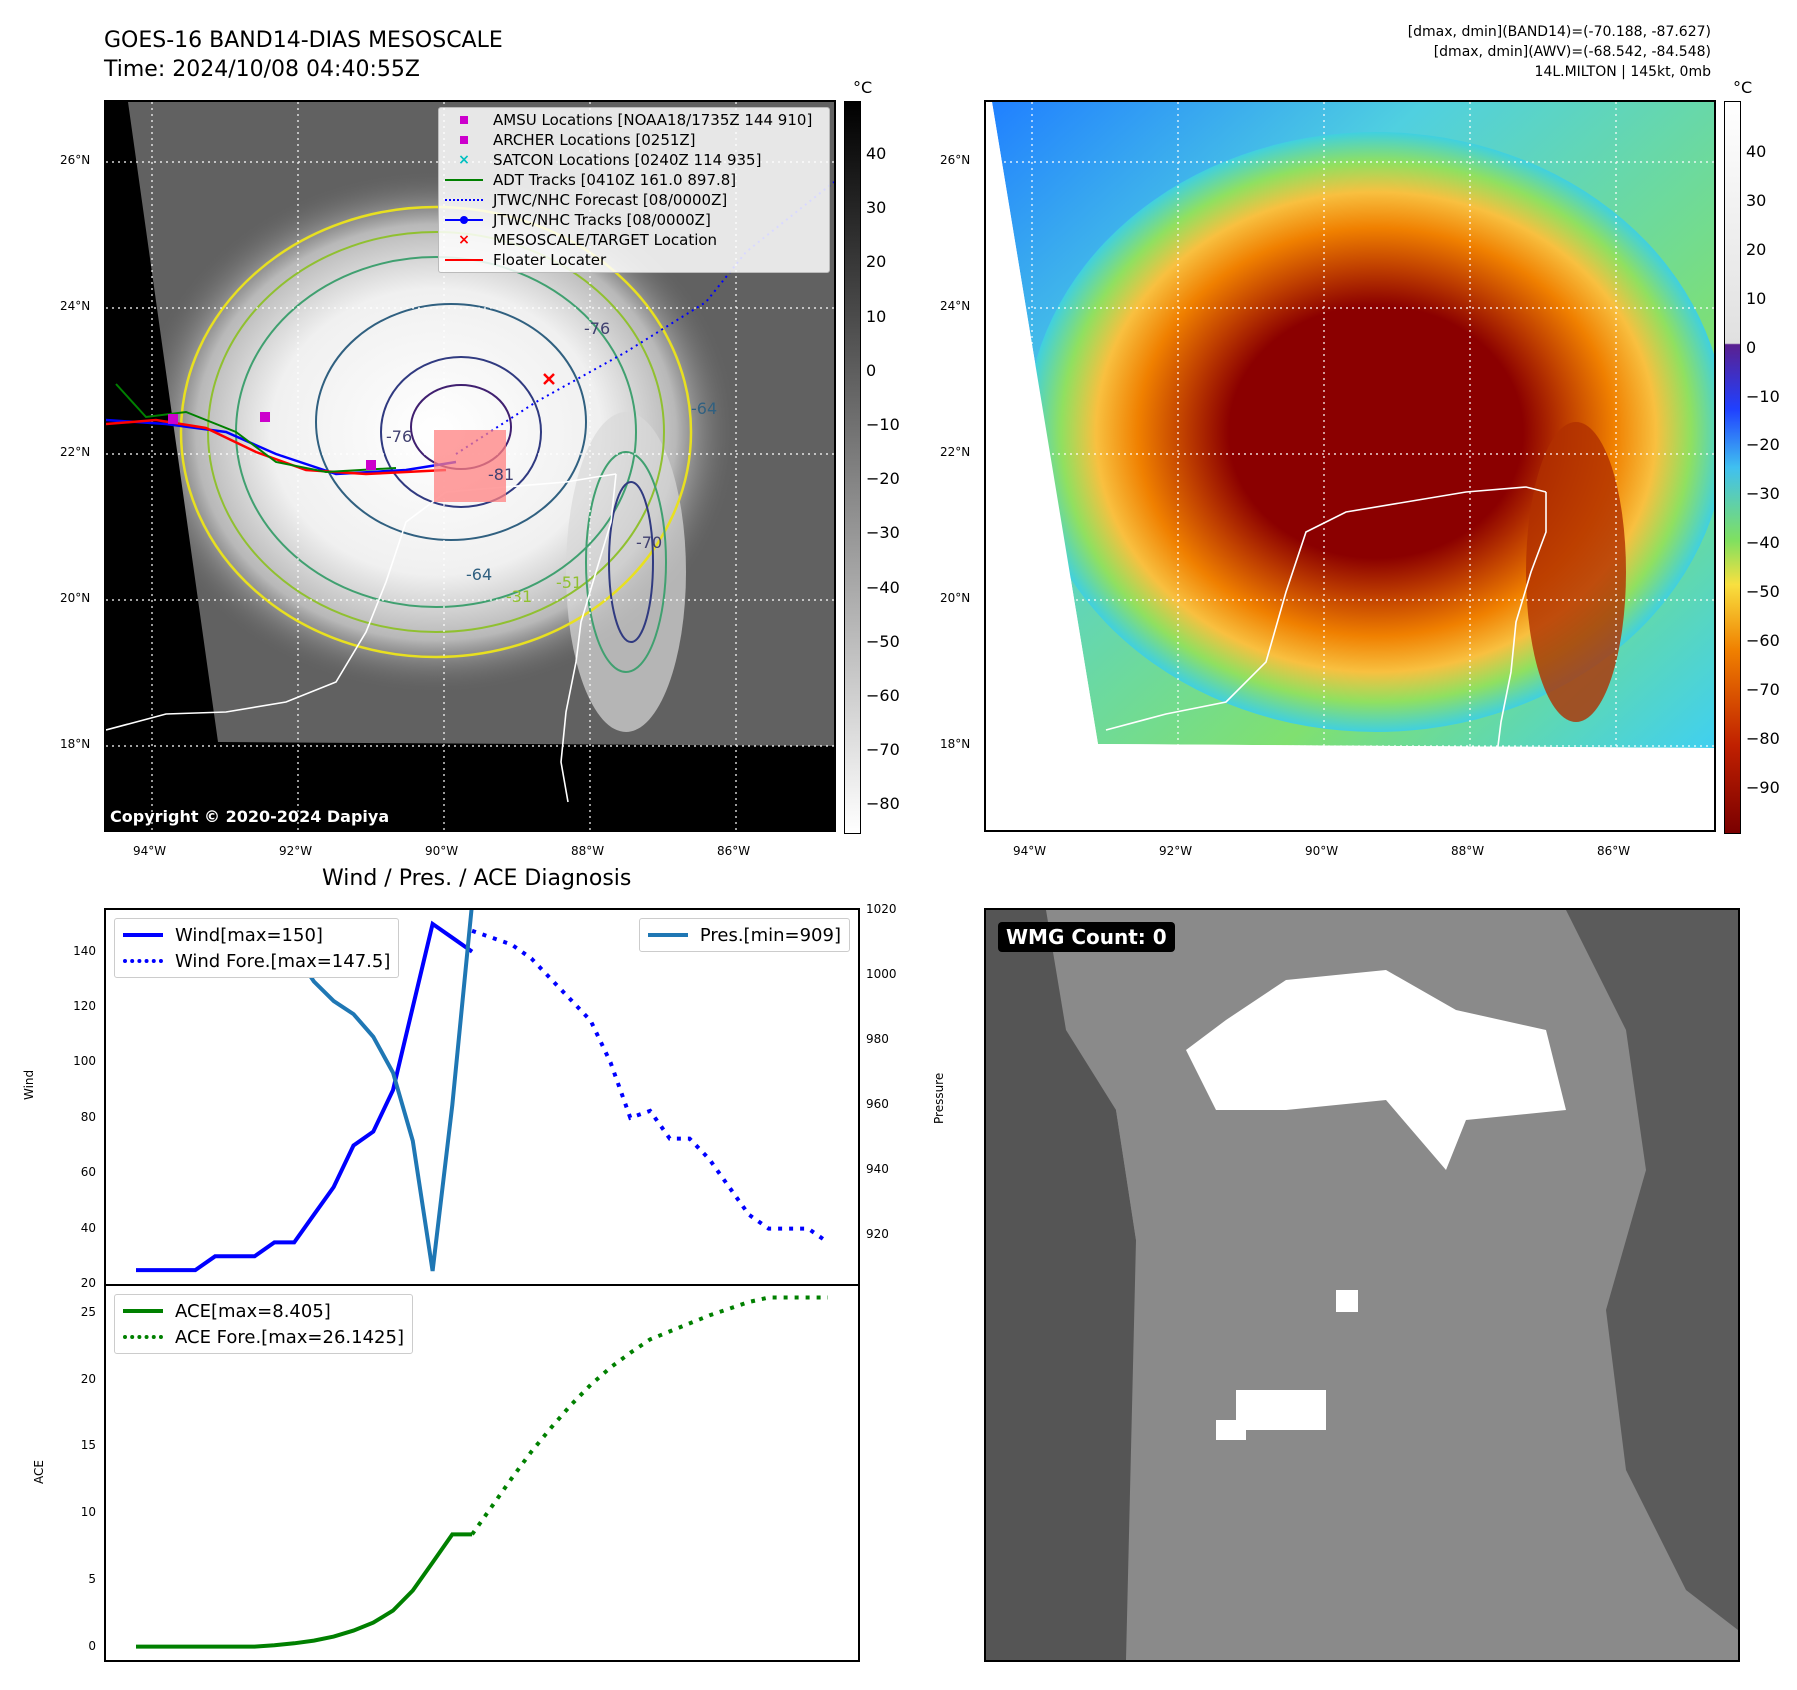 The height and width of the screenshot is (1690, 1797). I want to click on ir-colorbar-tick: −70, so click(883, 750).